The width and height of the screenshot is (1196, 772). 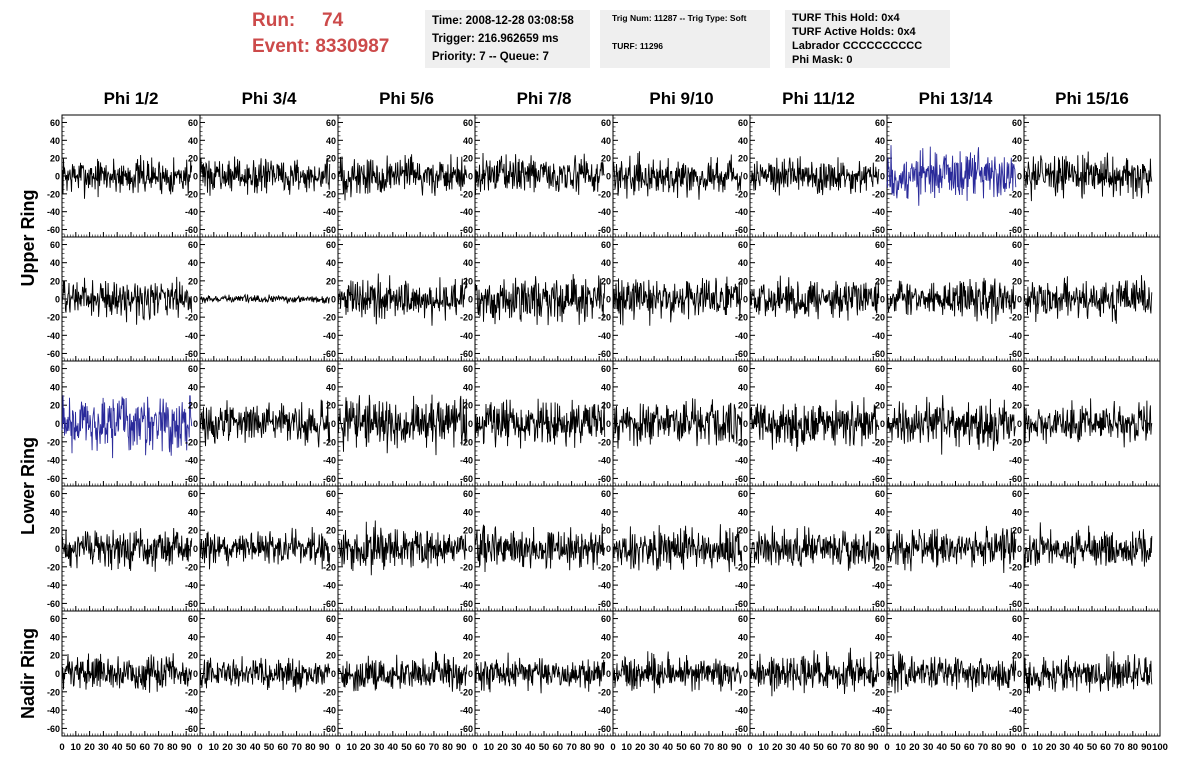 What do you see at coordinates (1105, 747) in the screenshot?
I see `x-tick-label: 60` at bounding box center [1105, 747].